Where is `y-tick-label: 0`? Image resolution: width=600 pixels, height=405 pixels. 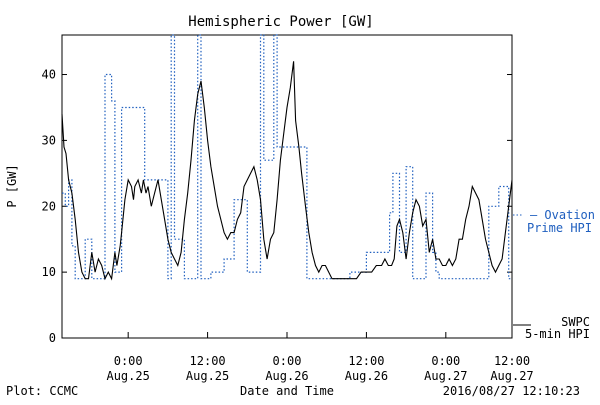
y-tick-label: 0 is located at coordinates (52, 338).